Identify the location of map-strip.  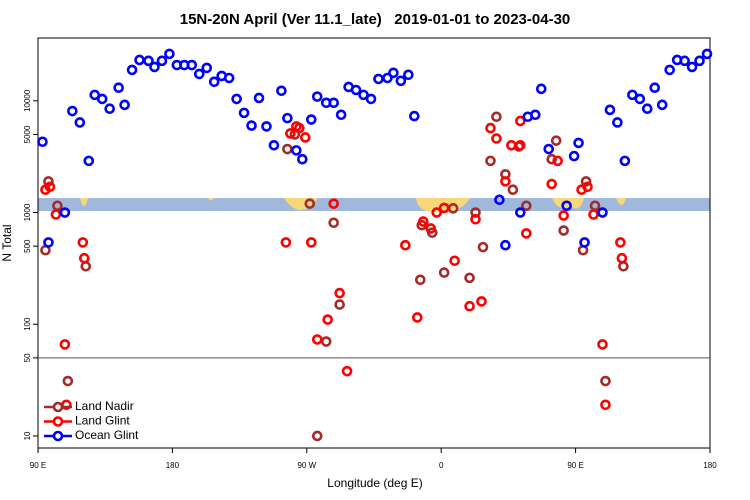
(374, 205).